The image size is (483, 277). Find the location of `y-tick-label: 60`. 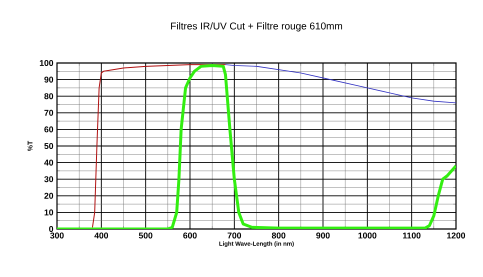

y-tick-label: 60 is located at coordinates (49, 129).